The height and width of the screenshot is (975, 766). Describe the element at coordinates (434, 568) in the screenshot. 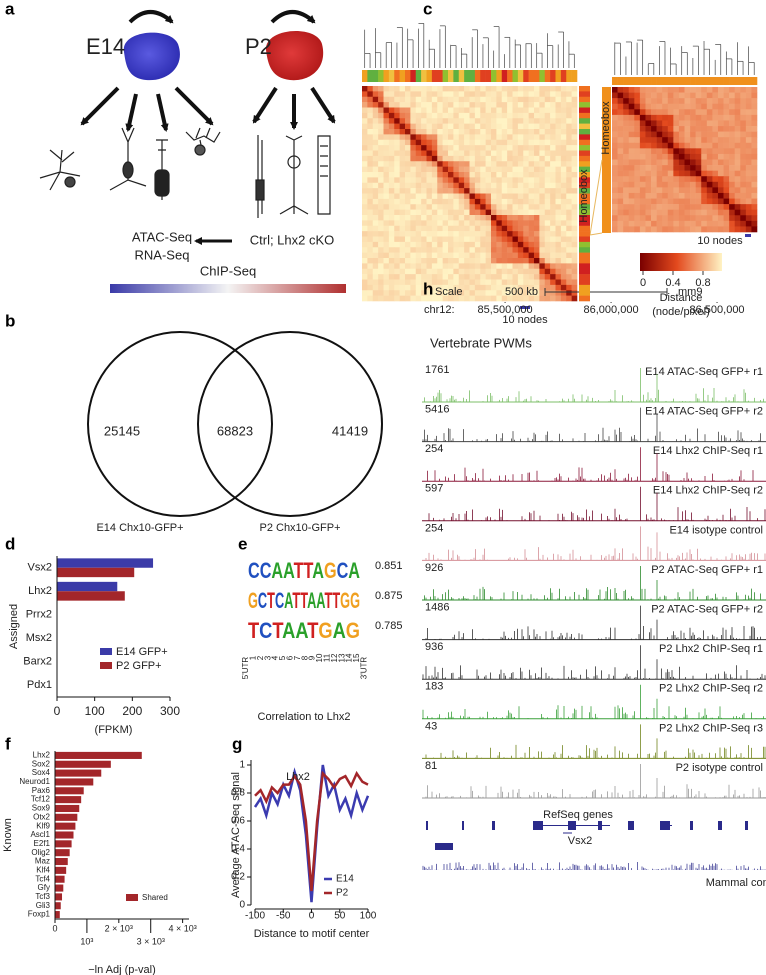

I see `track-max: 926` at that location.